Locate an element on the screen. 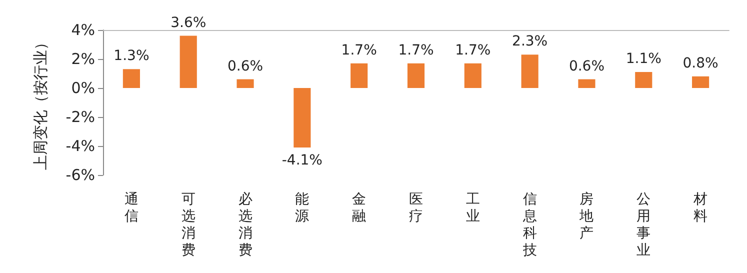  data-label: 3.6% is located at coordinates (188, 22).